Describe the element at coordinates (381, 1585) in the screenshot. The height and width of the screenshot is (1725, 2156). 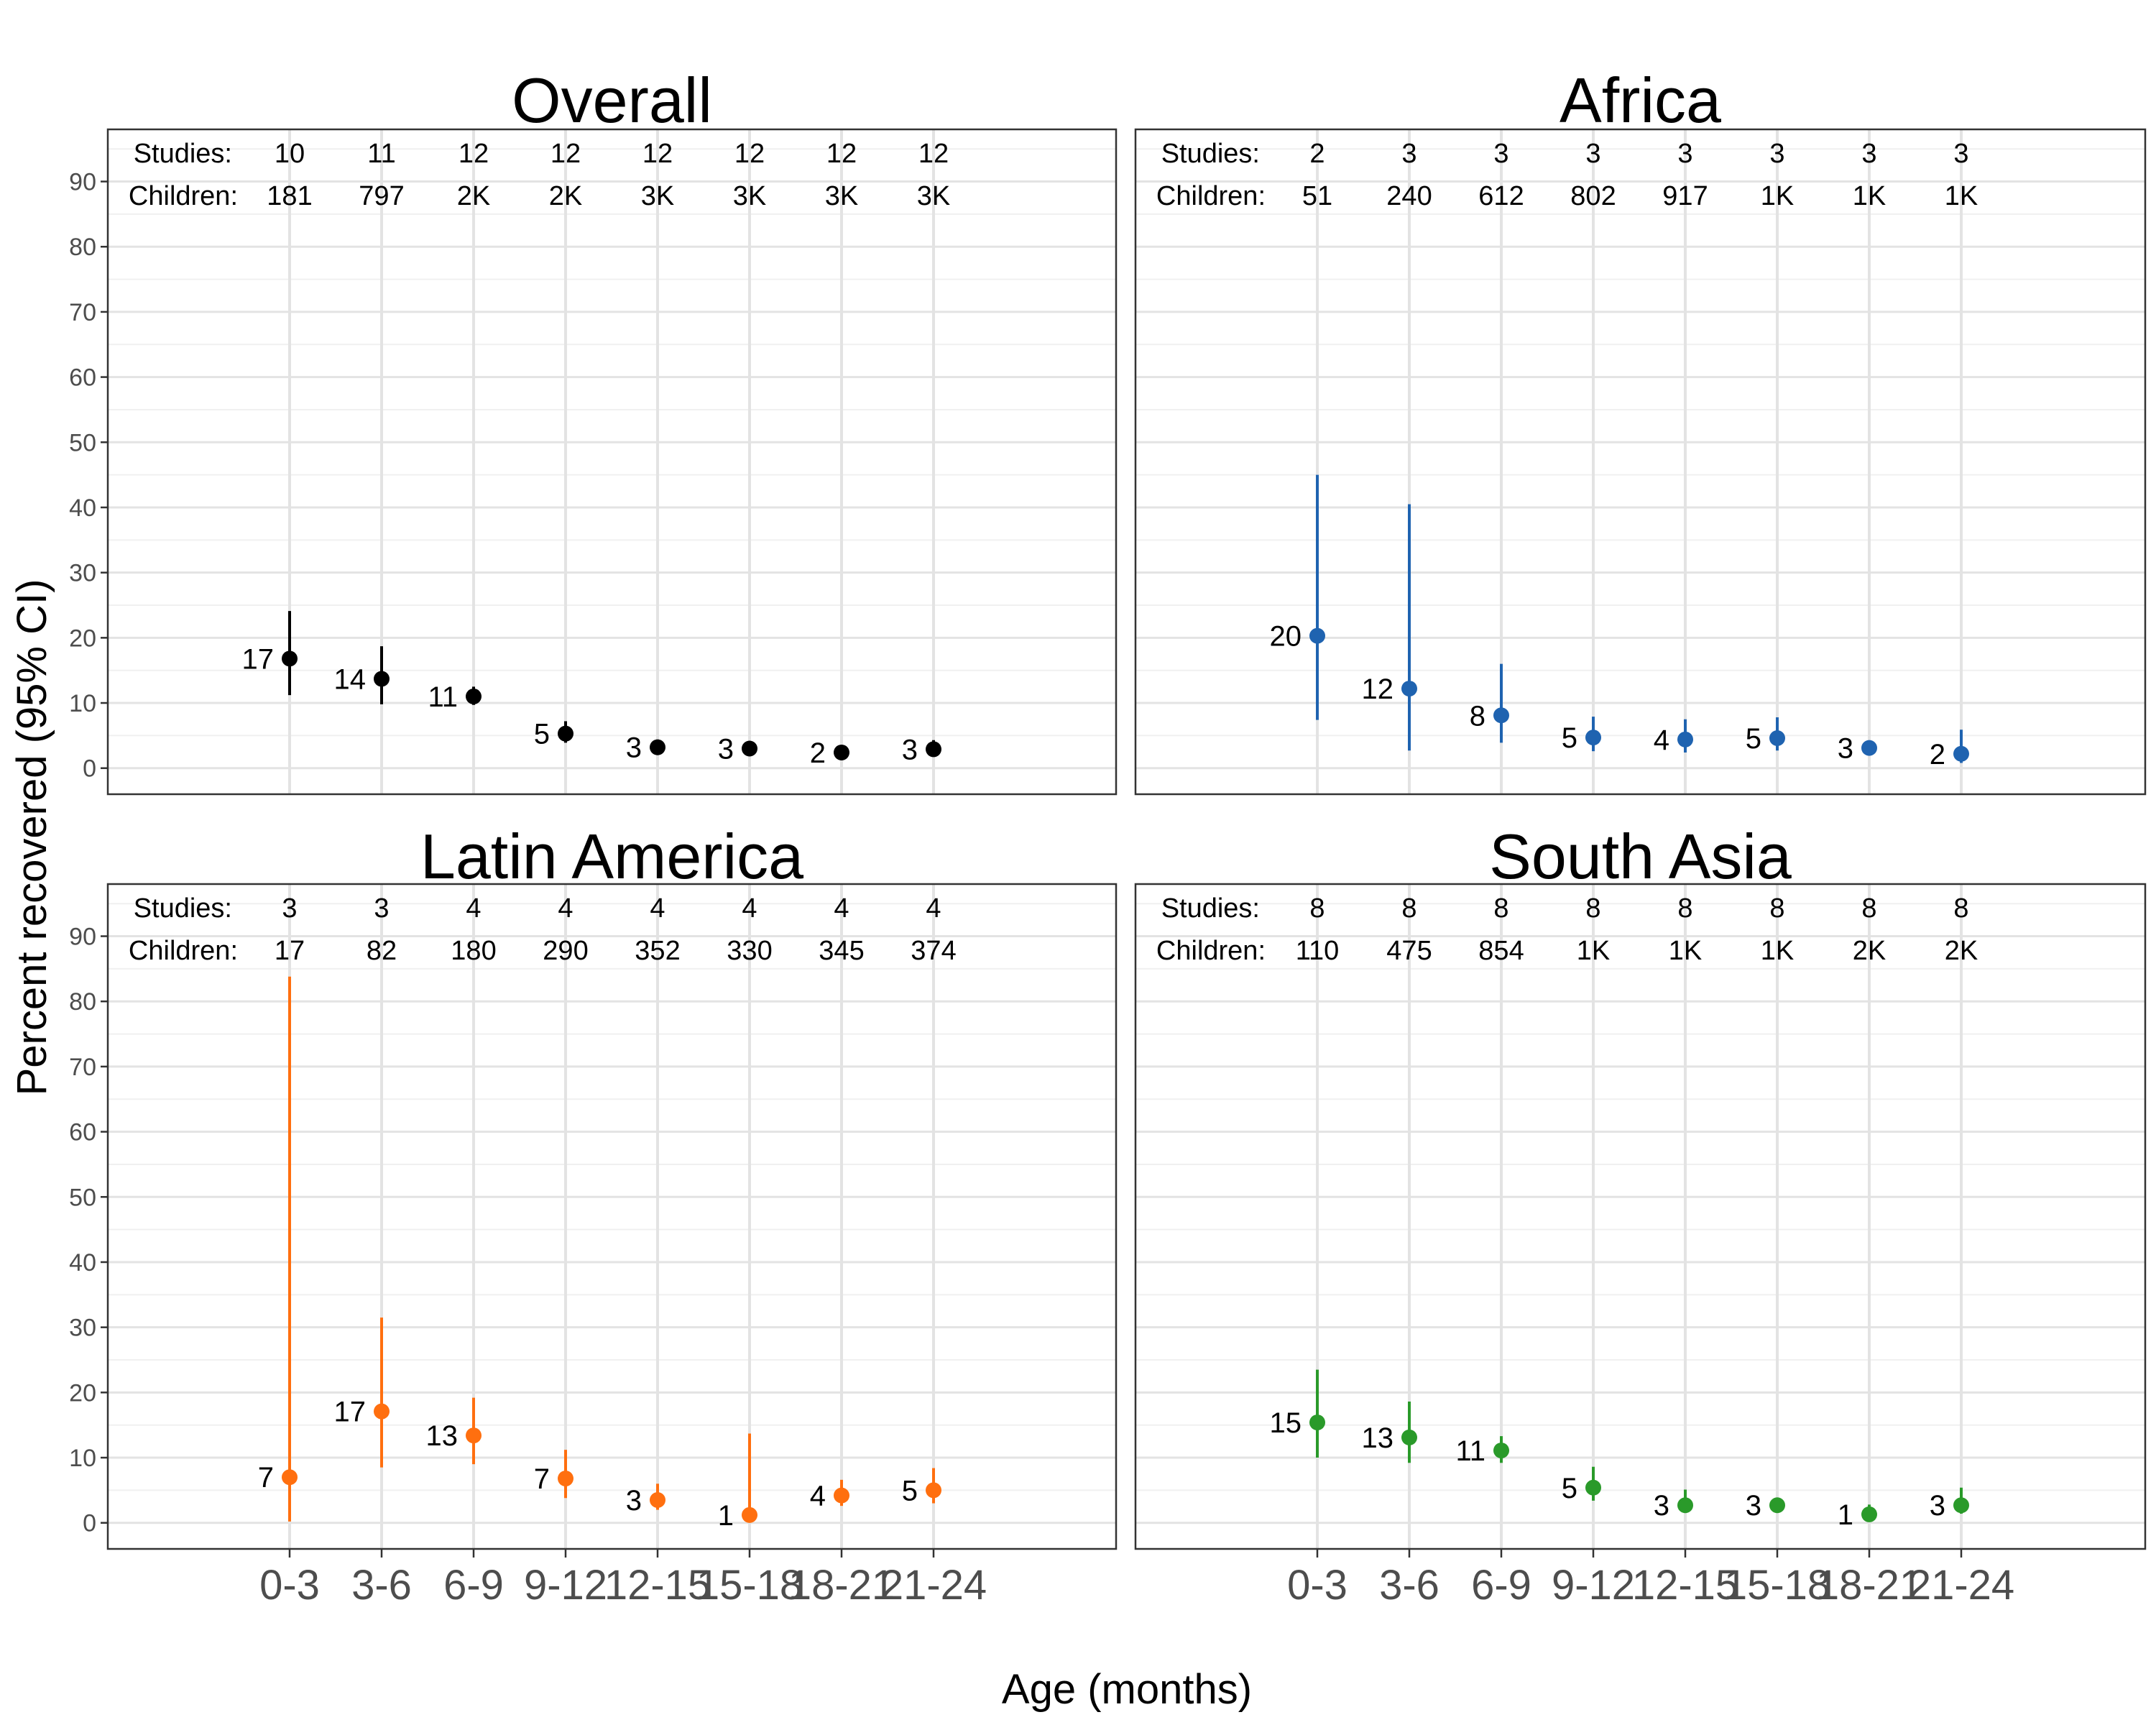
I see `x-tick-label: 3-6` at that location.